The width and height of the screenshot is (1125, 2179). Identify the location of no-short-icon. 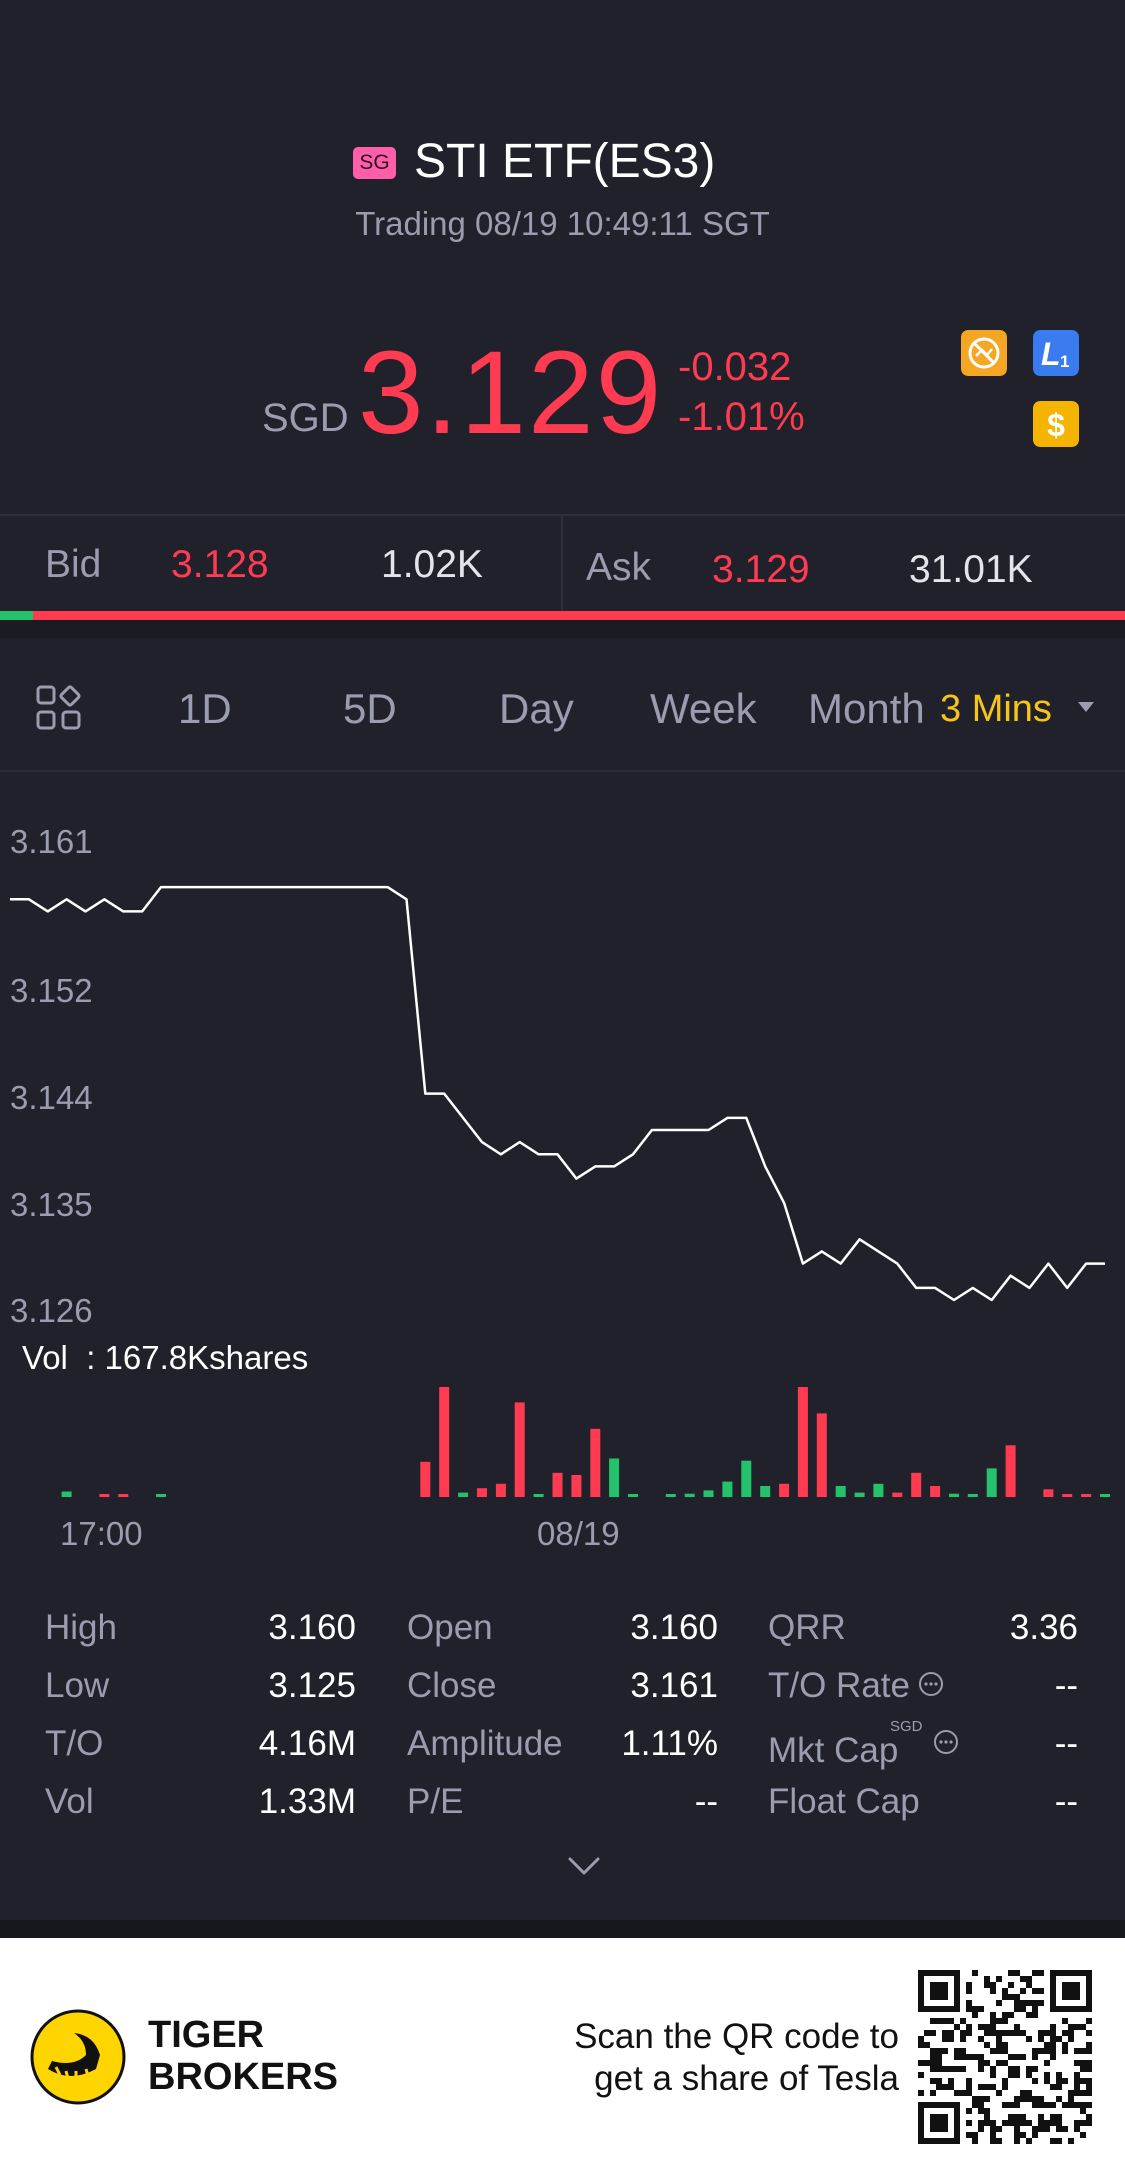
(984, 353).